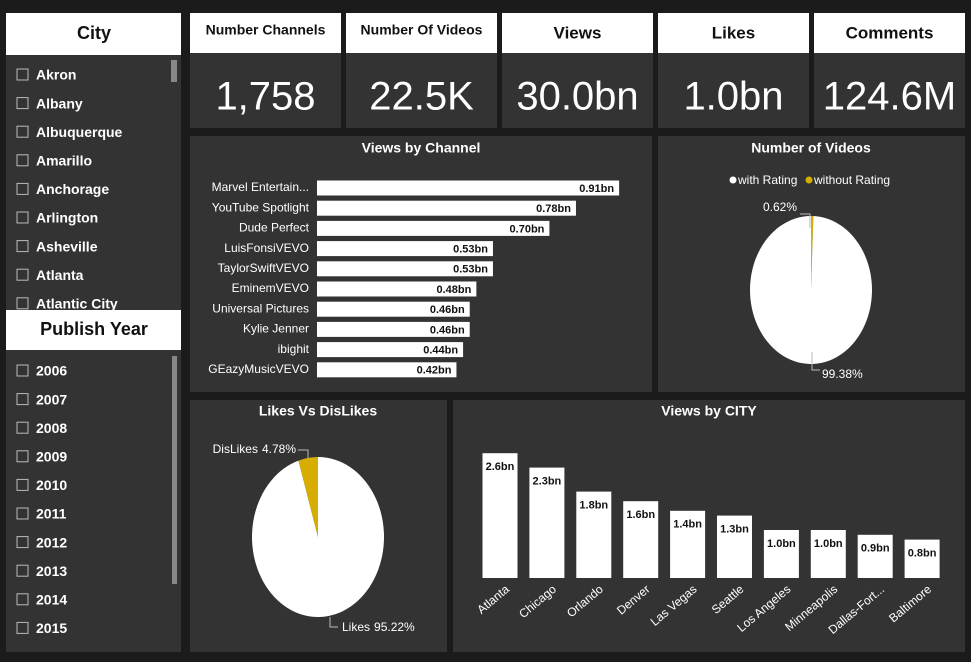  Describe the element at coordinates (709, 411) in the screenshot. I see `chart-title: Views by CITY` at that location.